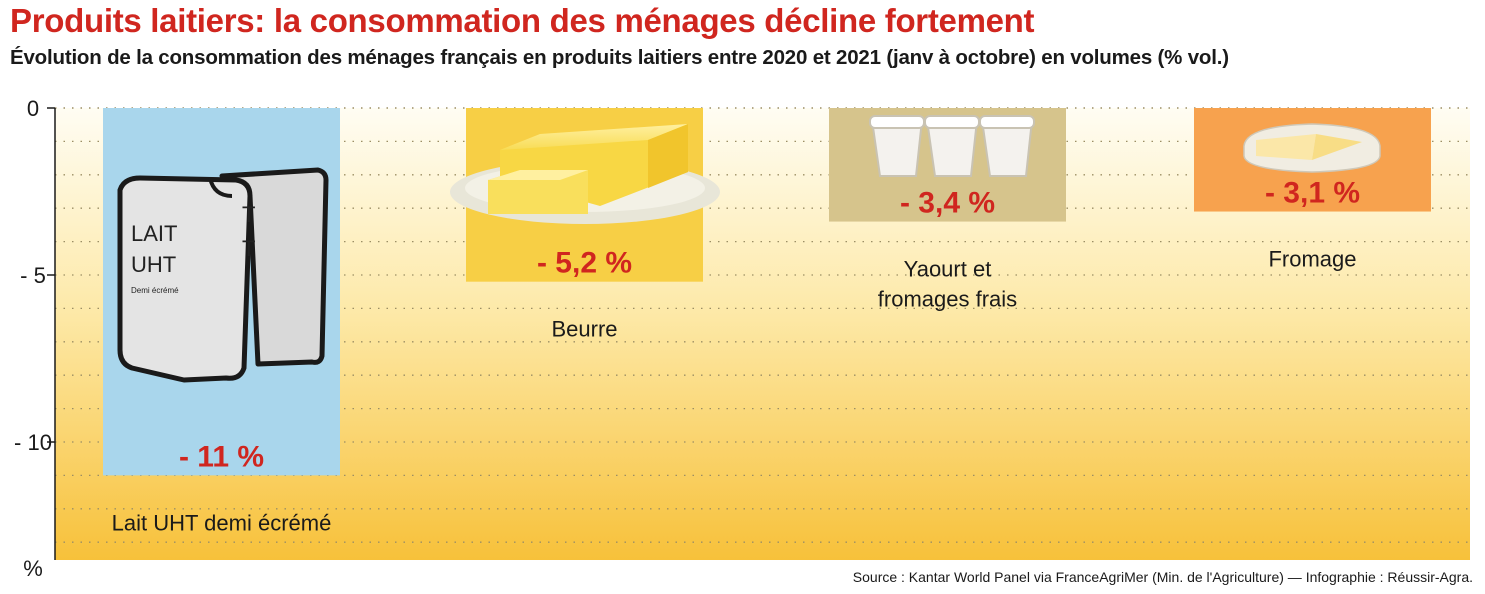  Describe the element at coordinates (33, 108) in the screenshot. I see `y-tick-label: 0` at that location.